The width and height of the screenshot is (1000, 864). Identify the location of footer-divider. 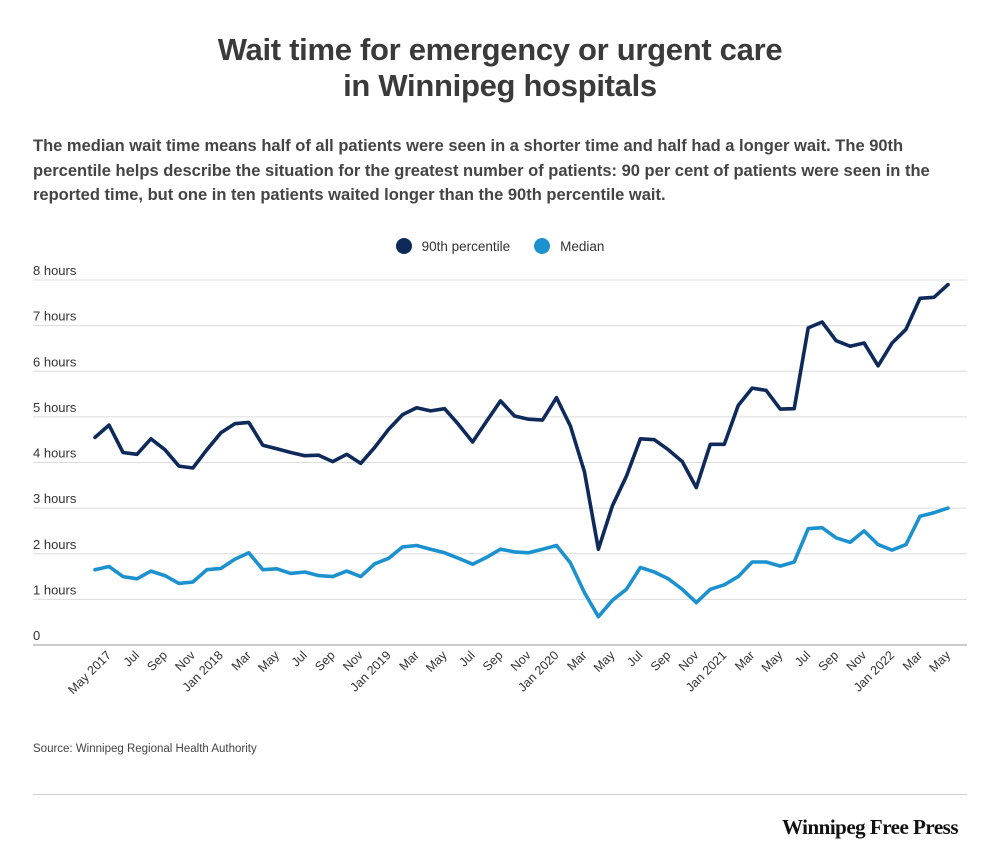
(500, 794).